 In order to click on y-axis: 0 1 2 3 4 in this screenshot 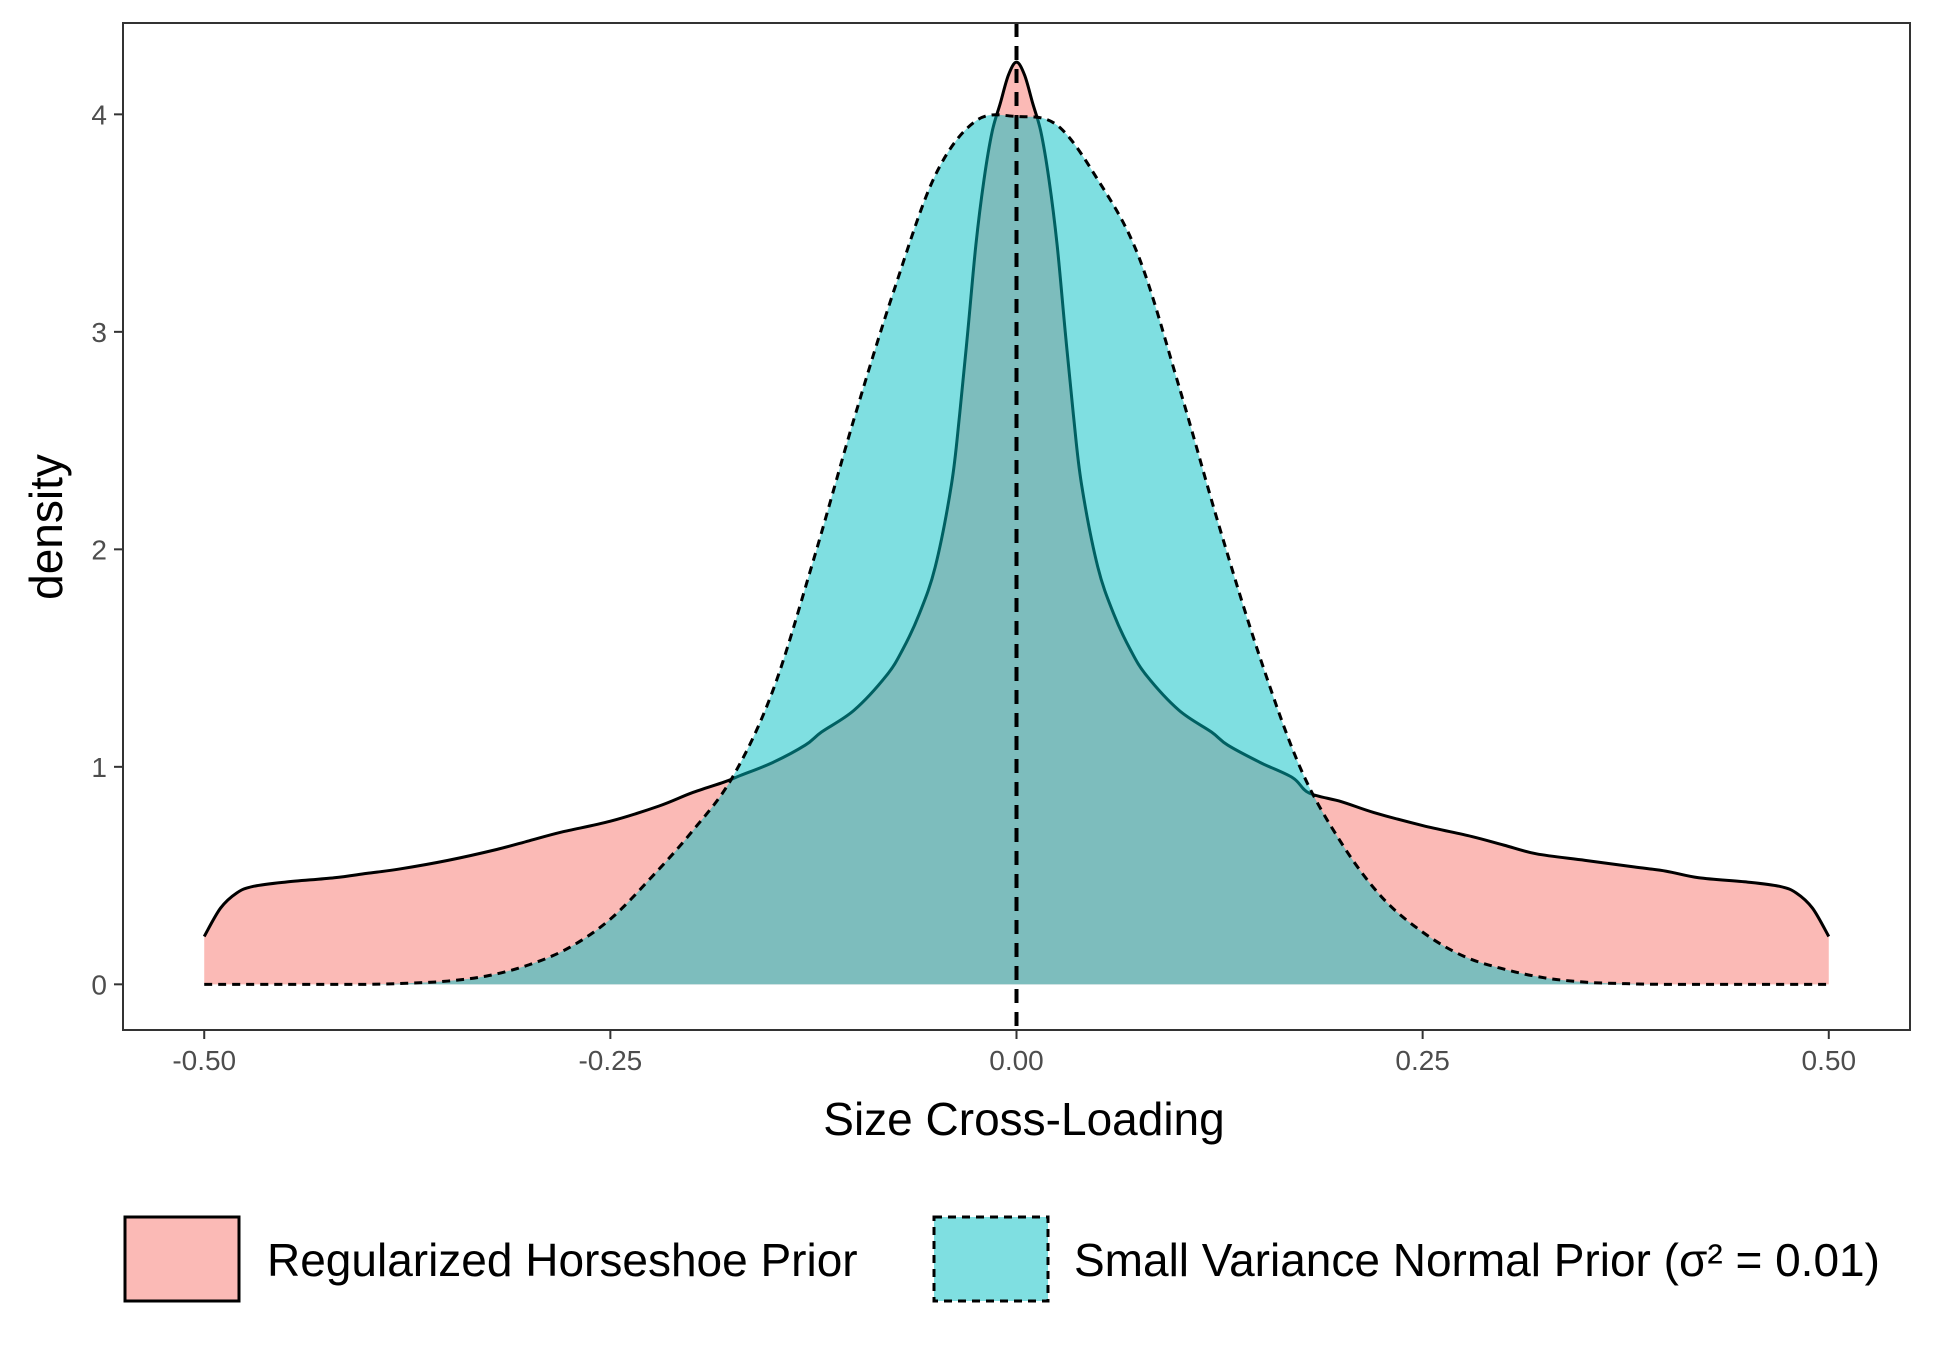, I will do `click(107, 549)`.